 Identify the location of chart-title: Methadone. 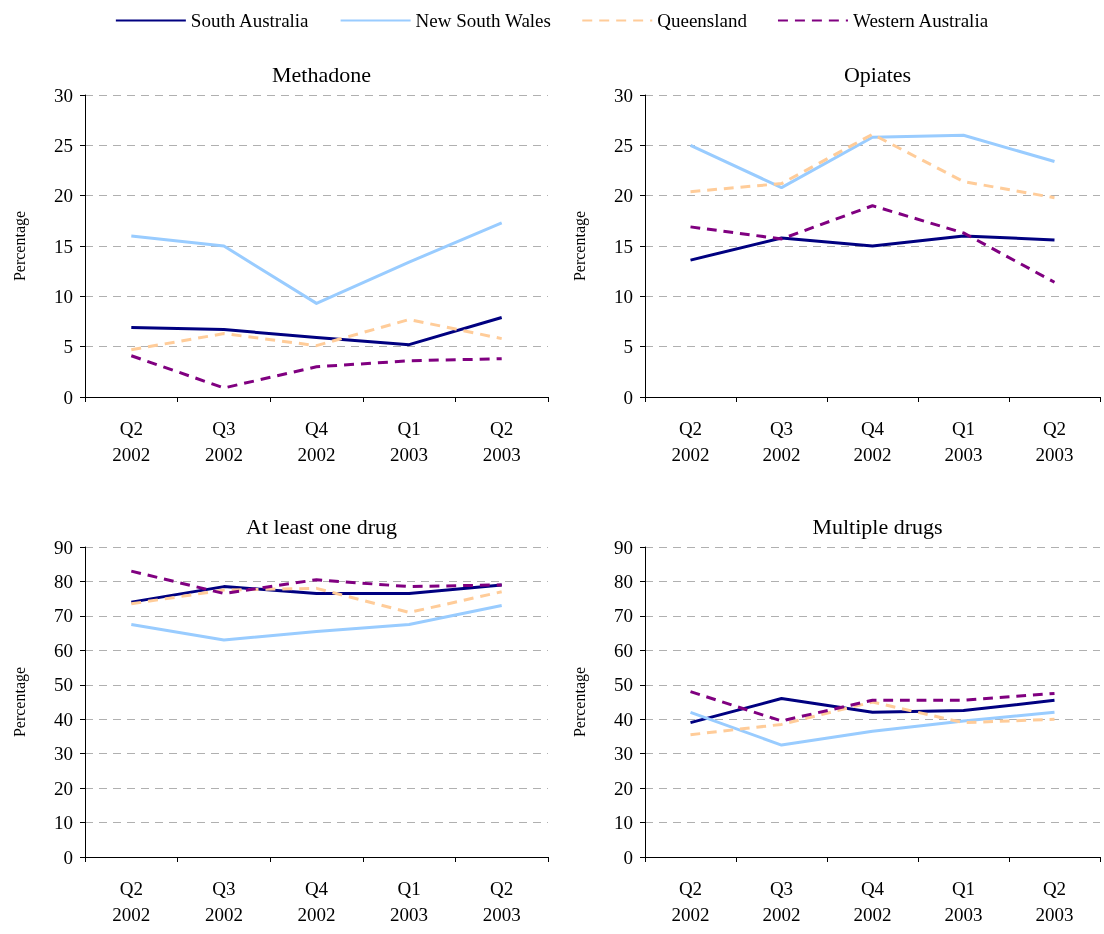
(321, 74).